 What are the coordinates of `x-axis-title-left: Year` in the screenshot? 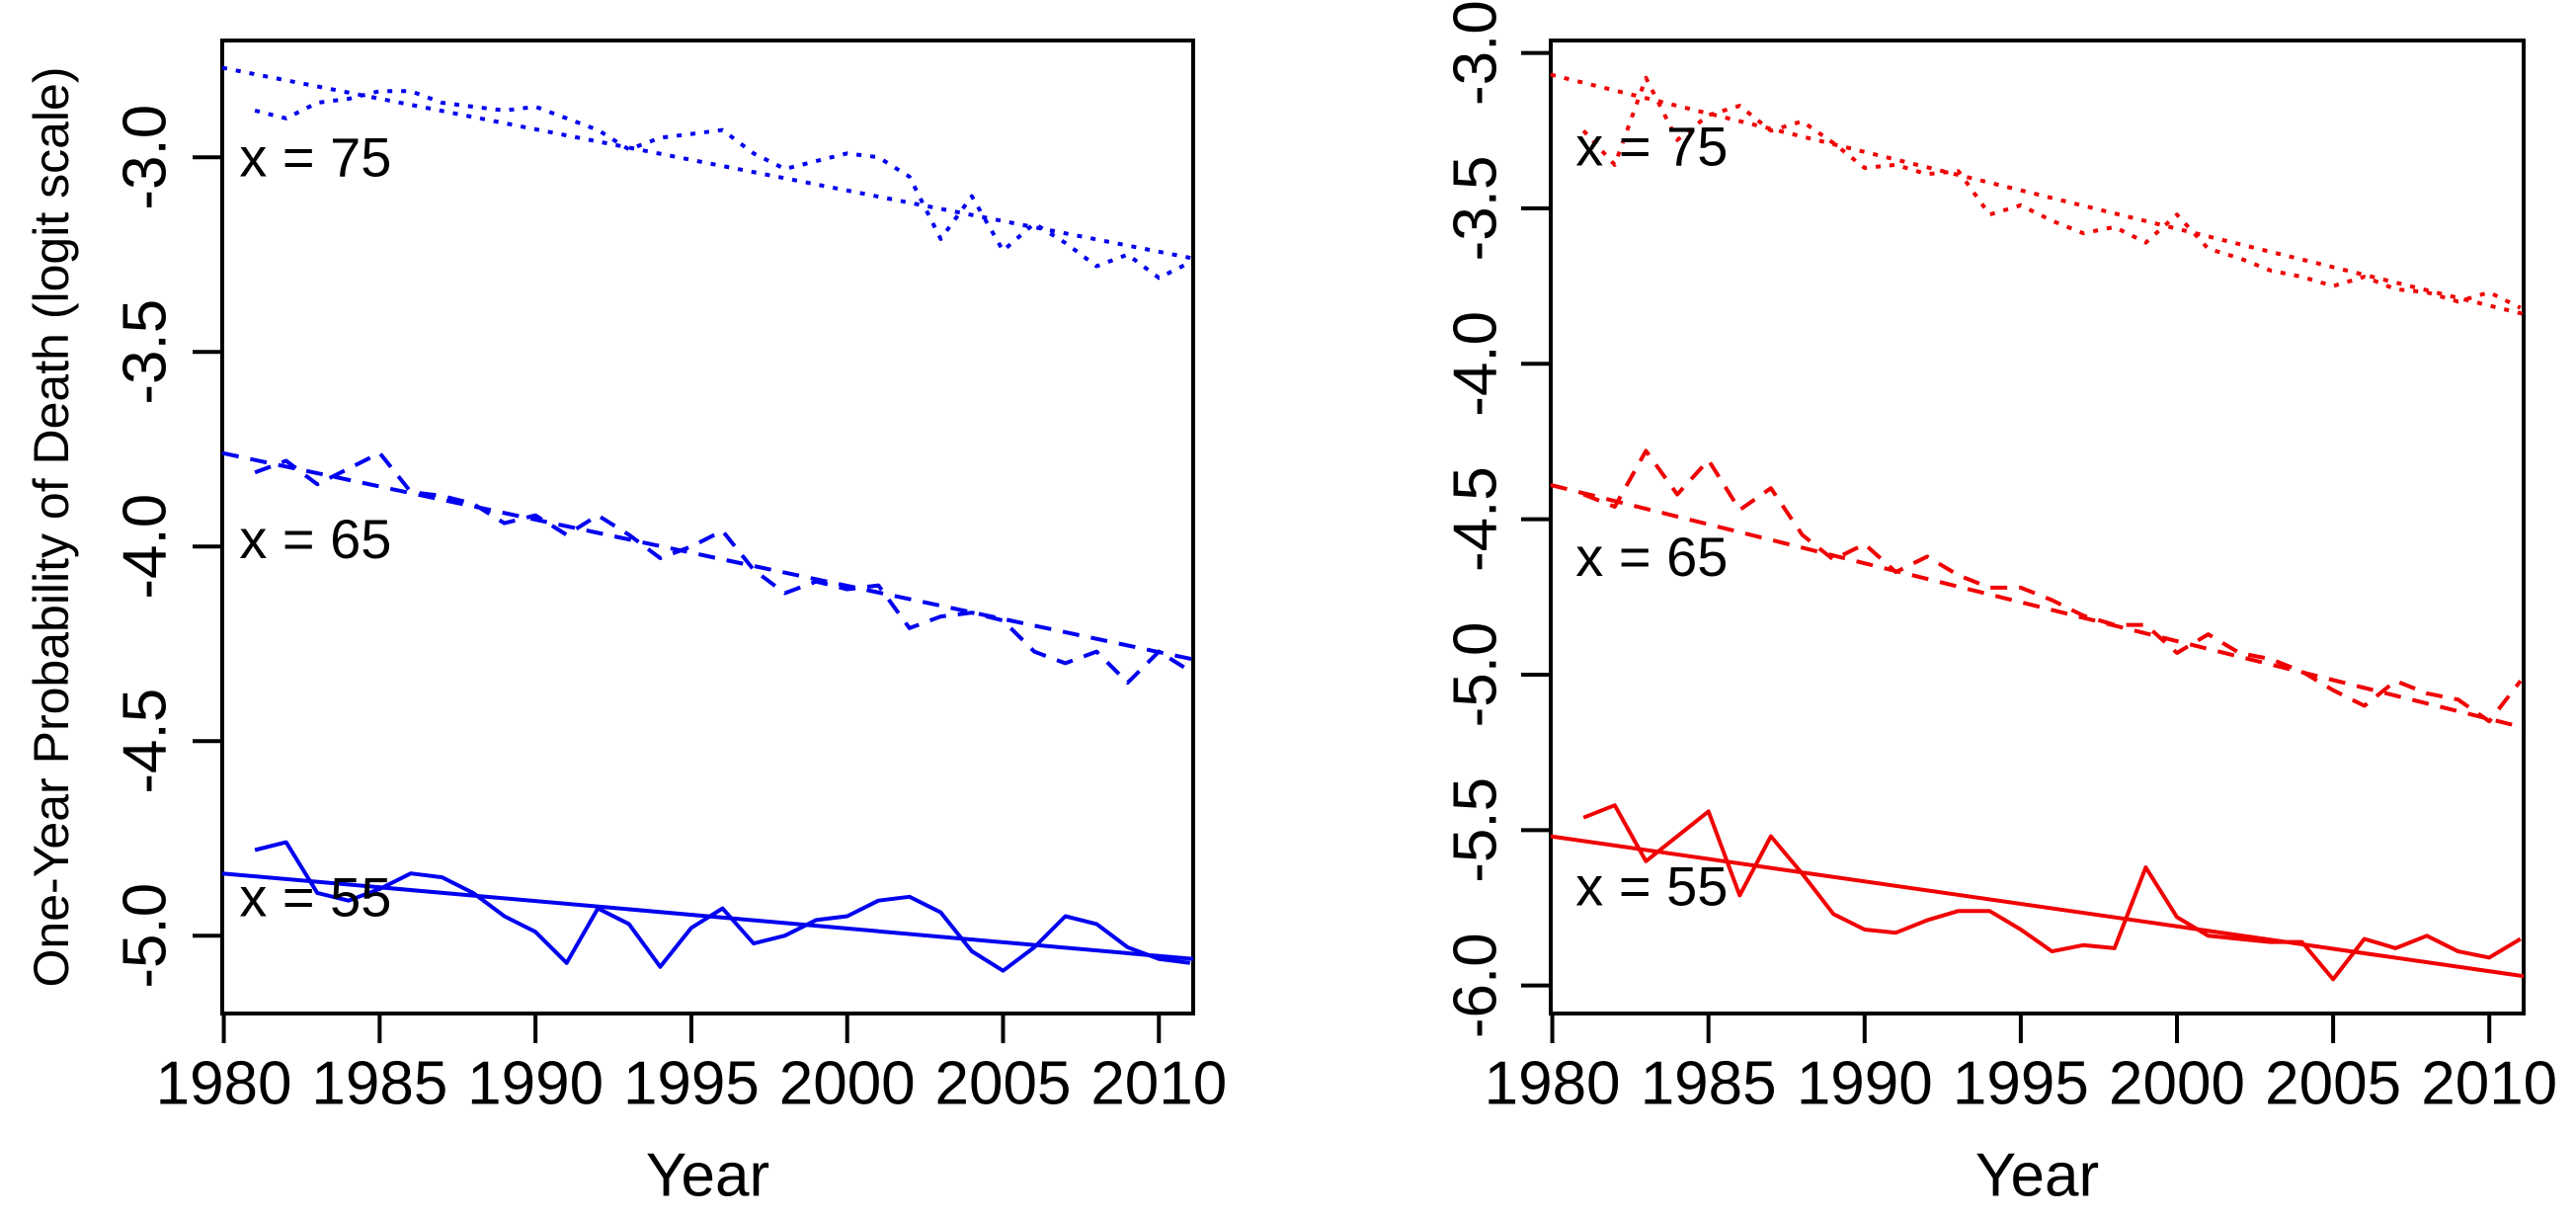 It's located at (707, 1176).